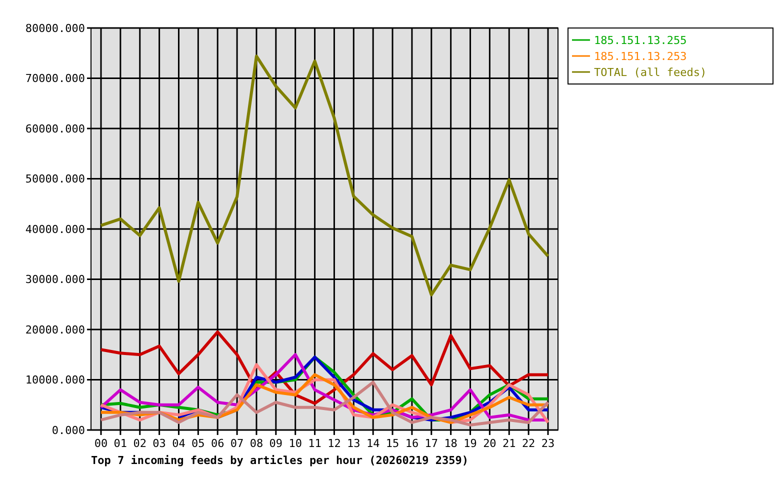 The image size is (780, 480). Describe the element at coordinates (55, 28) in the screenshot. I see `y-tick-label: 80000.000` at that location.